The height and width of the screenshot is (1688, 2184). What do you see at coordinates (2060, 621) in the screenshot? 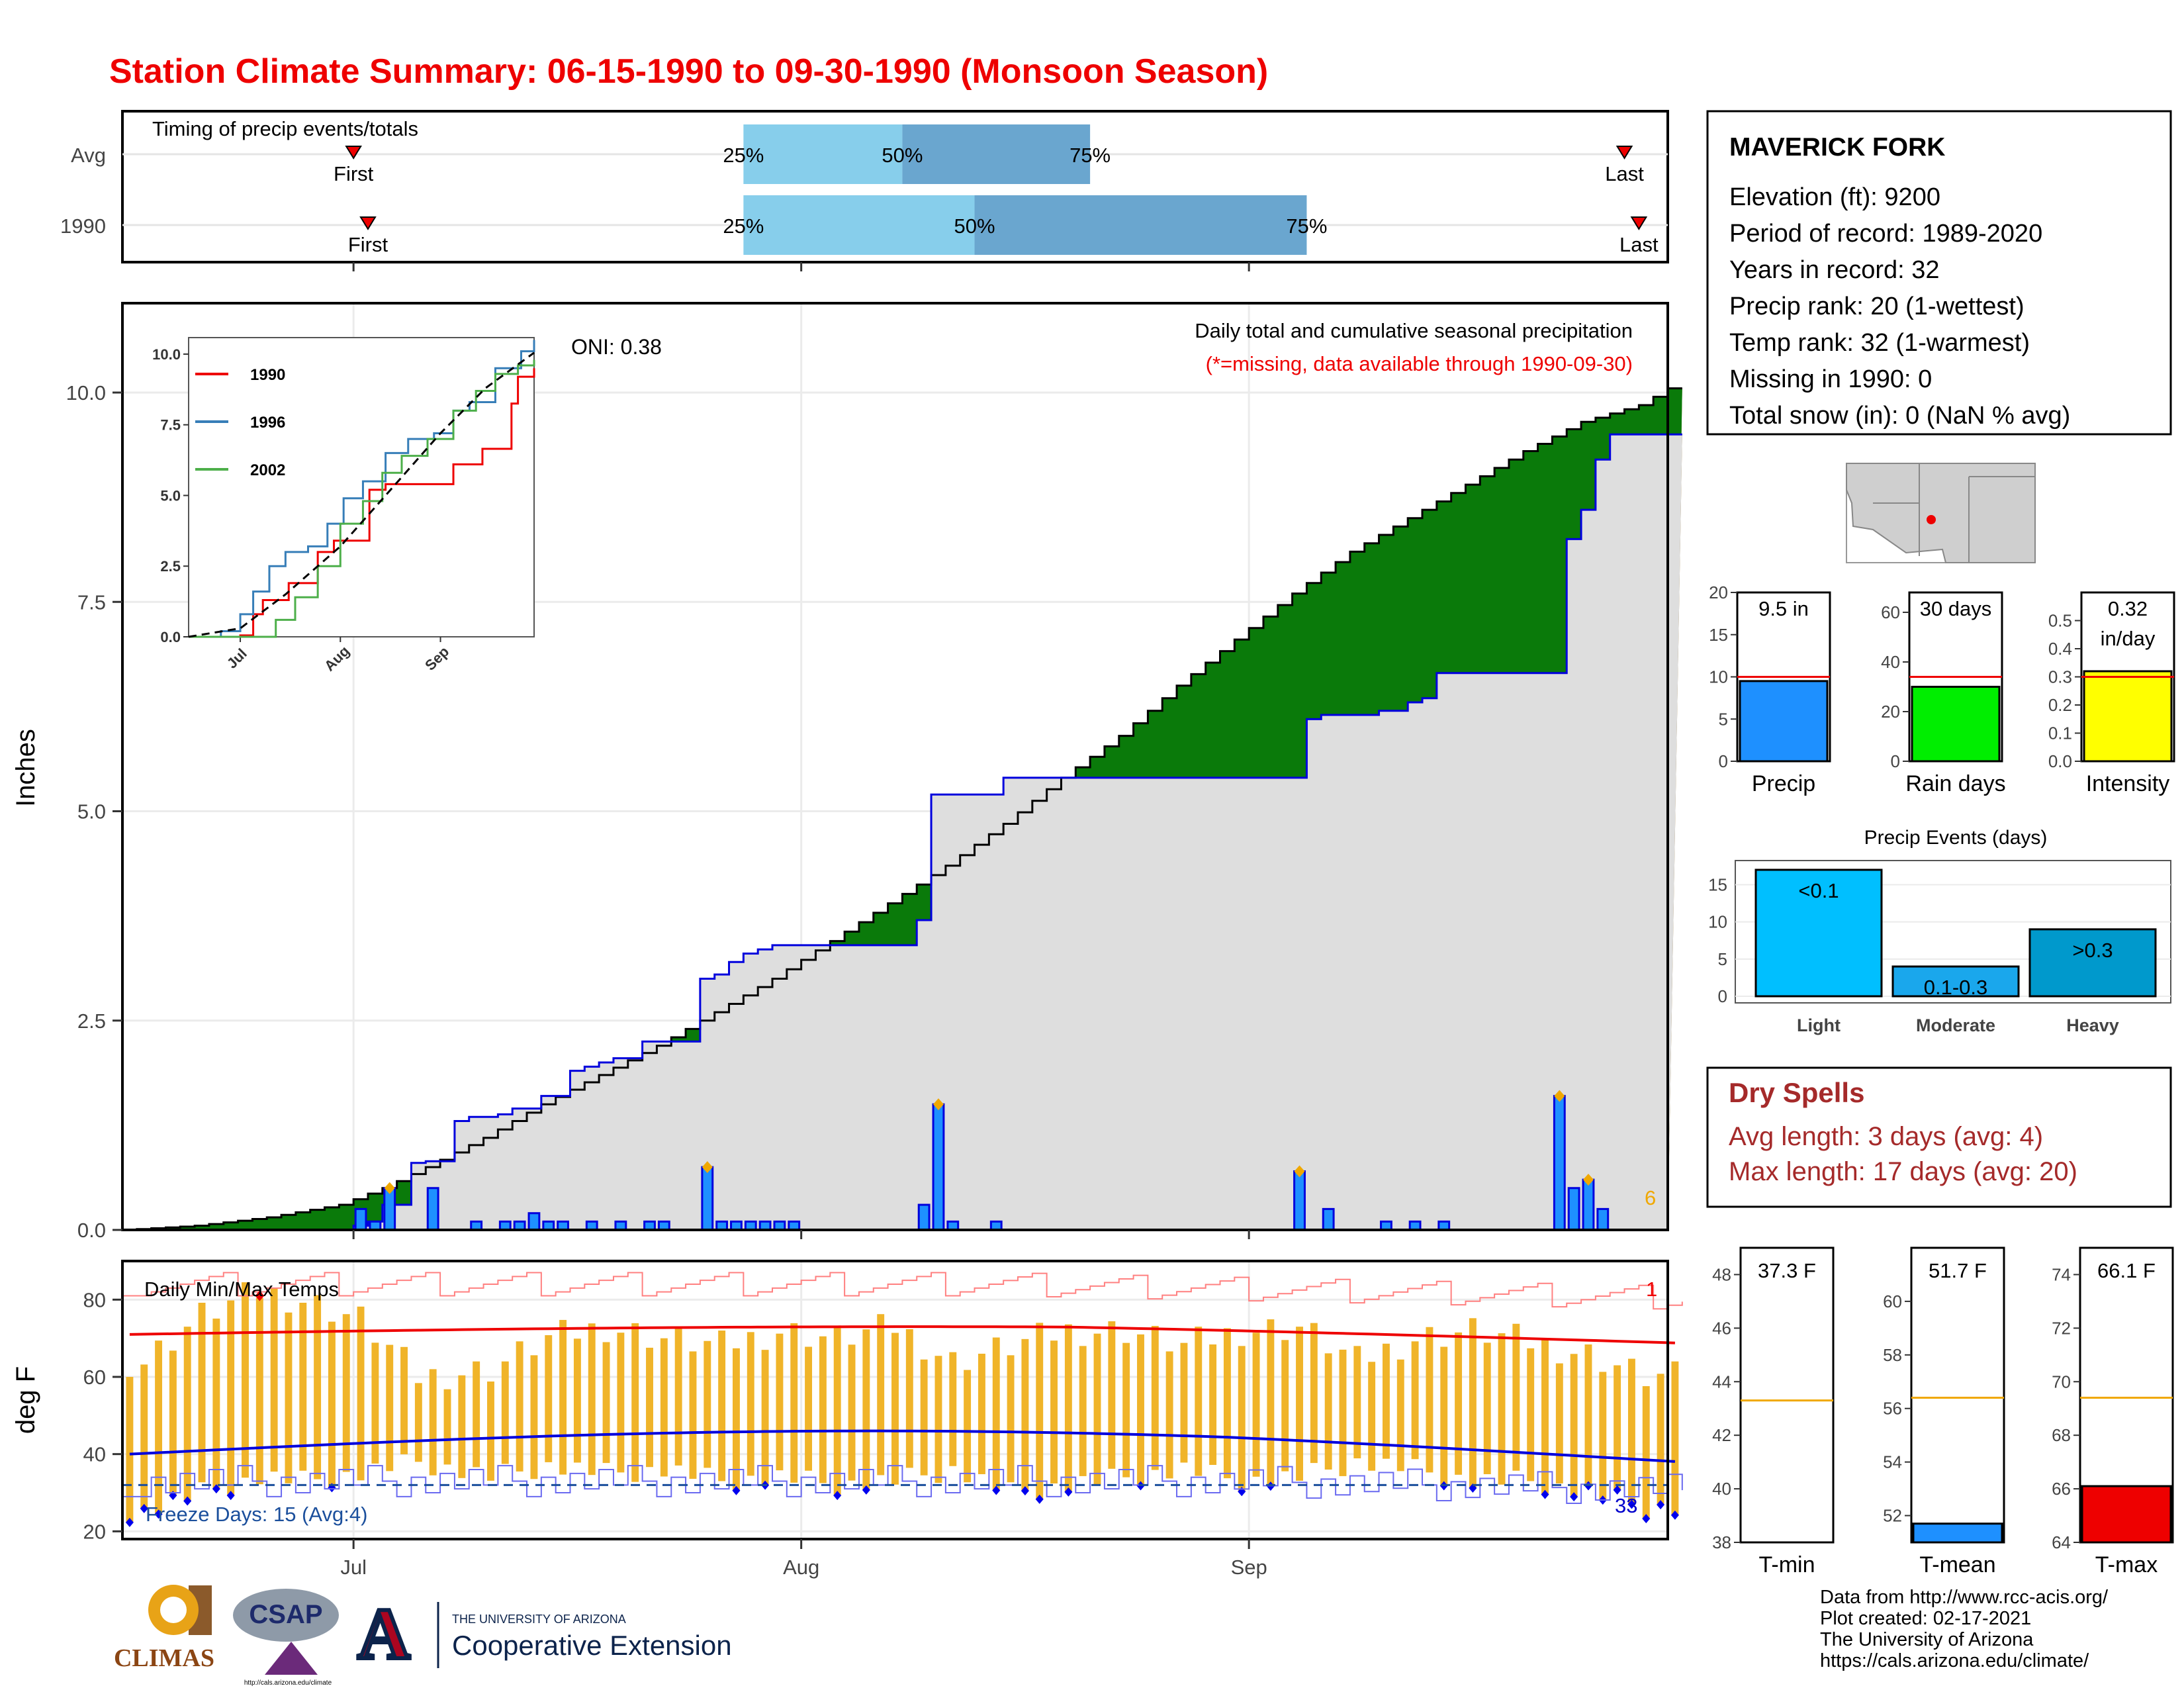
I see `summary-bar-ytick-label: 0.5` at bounding box center [2060, 621].